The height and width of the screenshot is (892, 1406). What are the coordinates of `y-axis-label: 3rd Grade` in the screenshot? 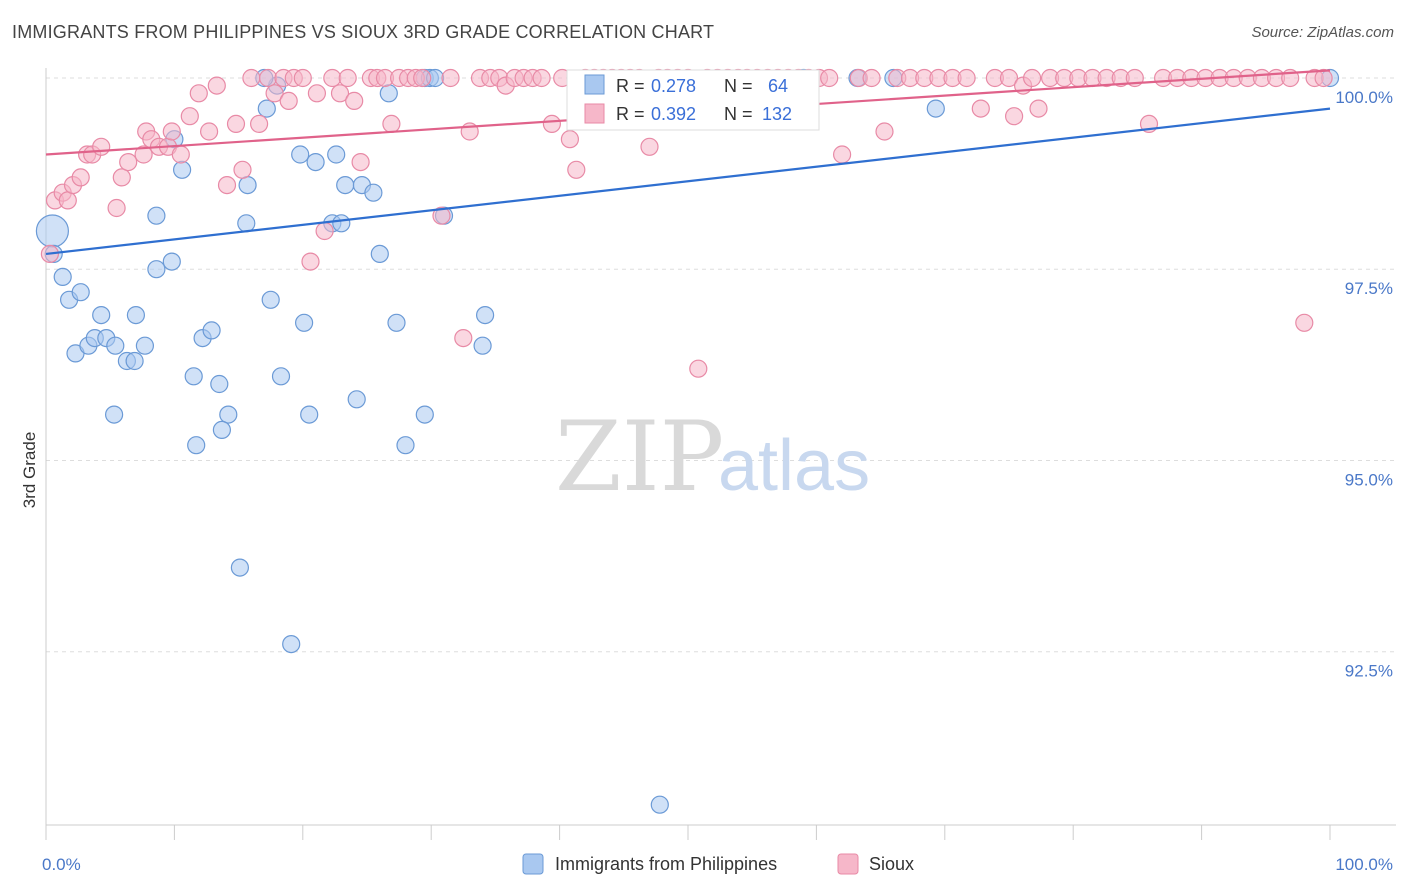 It's located at (29, 470).